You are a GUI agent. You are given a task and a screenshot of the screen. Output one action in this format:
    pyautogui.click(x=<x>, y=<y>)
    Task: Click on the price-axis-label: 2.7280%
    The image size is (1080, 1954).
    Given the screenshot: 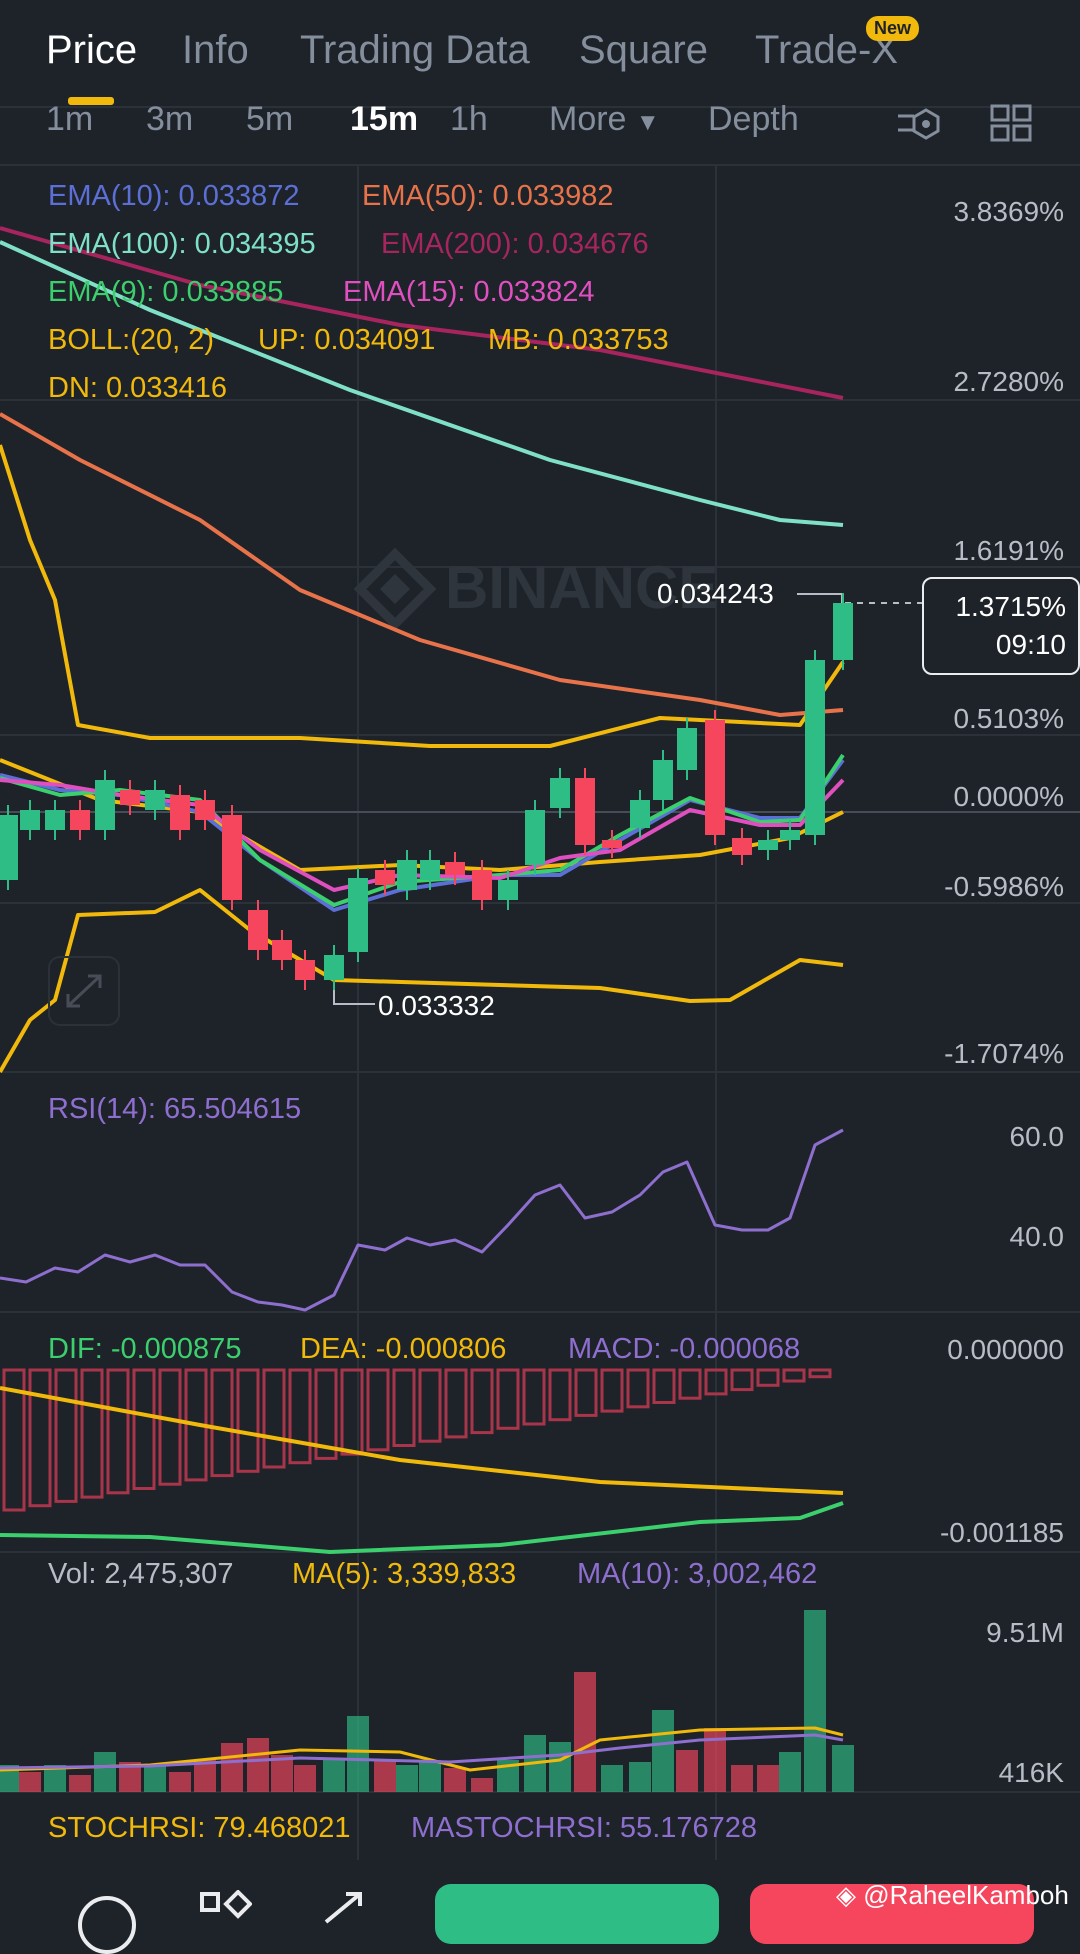 What is the action you would take?
    pyautogui.click(x=1008, y=381)
    